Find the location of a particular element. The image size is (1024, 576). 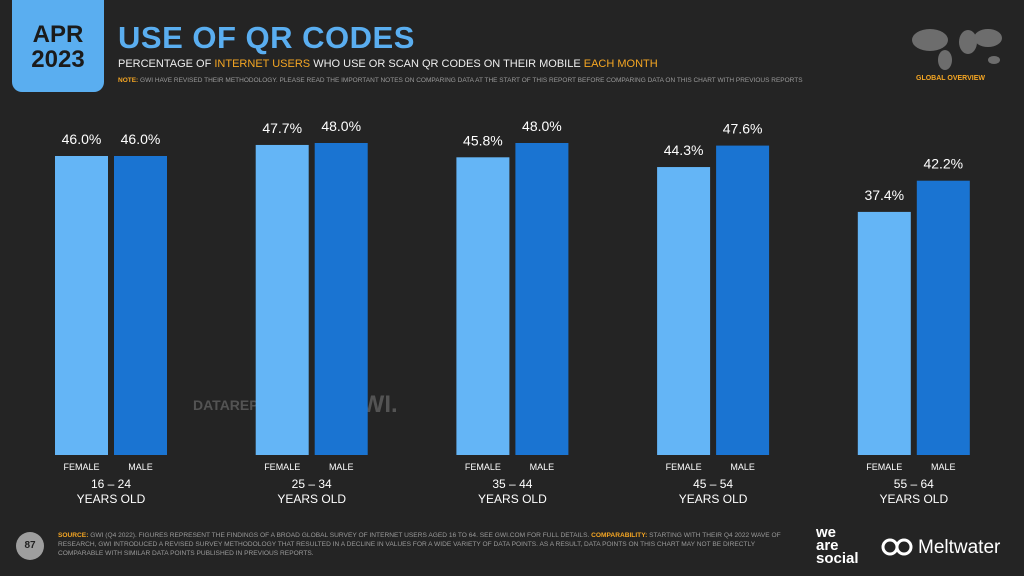

value-label: 47.6% is located at coordinates (743, 129).